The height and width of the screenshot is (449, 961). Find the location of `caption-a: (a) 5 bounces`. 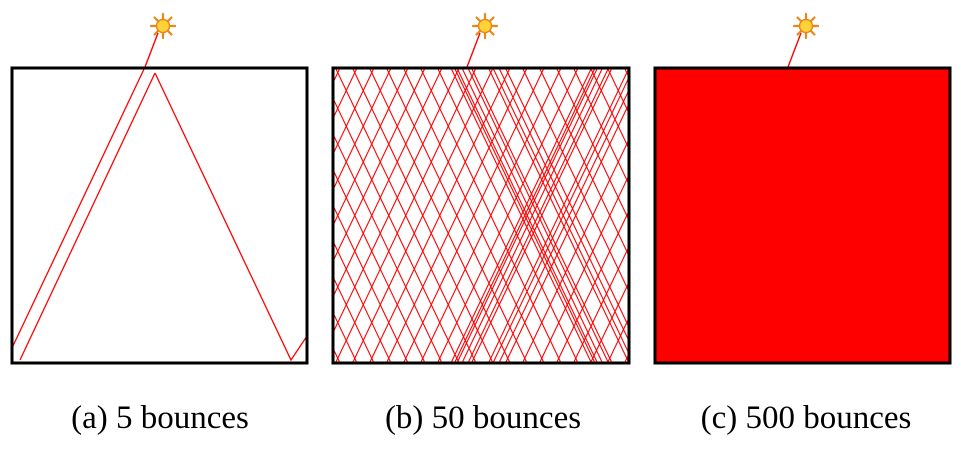

caption-a: (a) 5 bounces is located at coordinates (160, 418).